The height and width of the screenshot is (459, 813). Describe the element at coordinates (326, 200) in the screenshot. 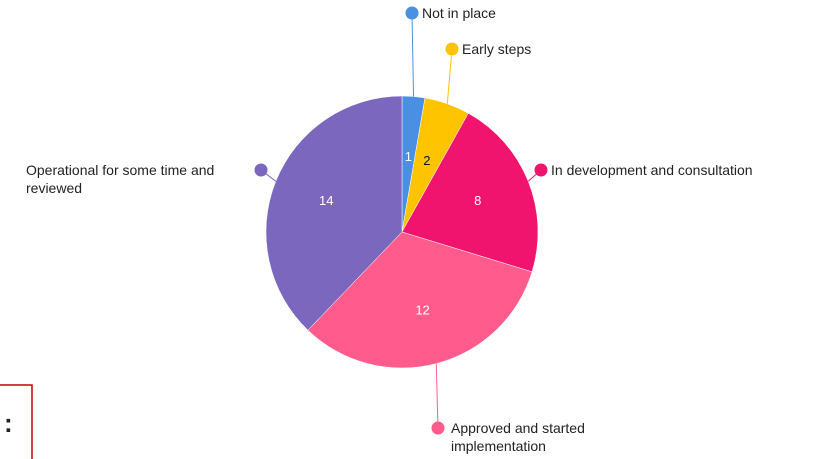

I see `value-label: 14` at that location.